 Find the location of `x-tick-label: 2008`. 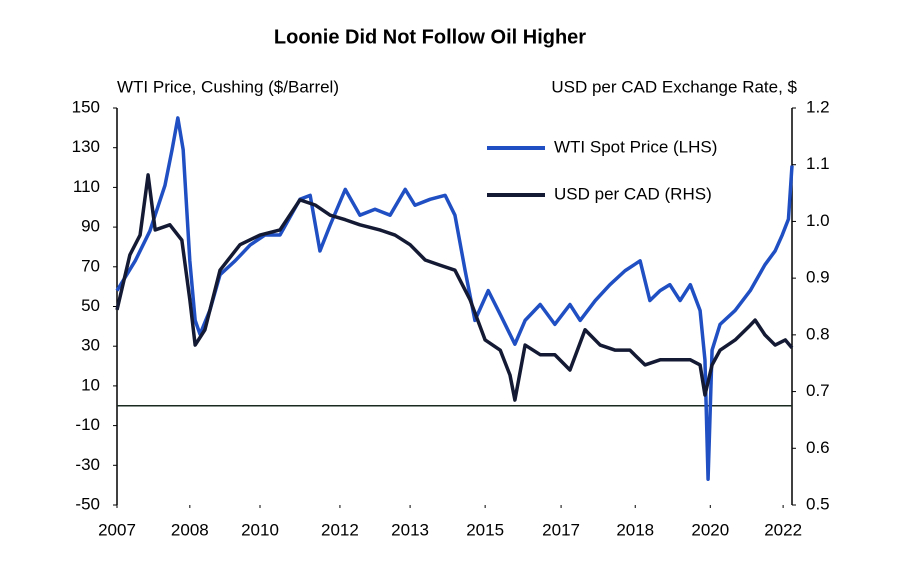

x-tick-label: 2008 is located at coordinates (190, 529).